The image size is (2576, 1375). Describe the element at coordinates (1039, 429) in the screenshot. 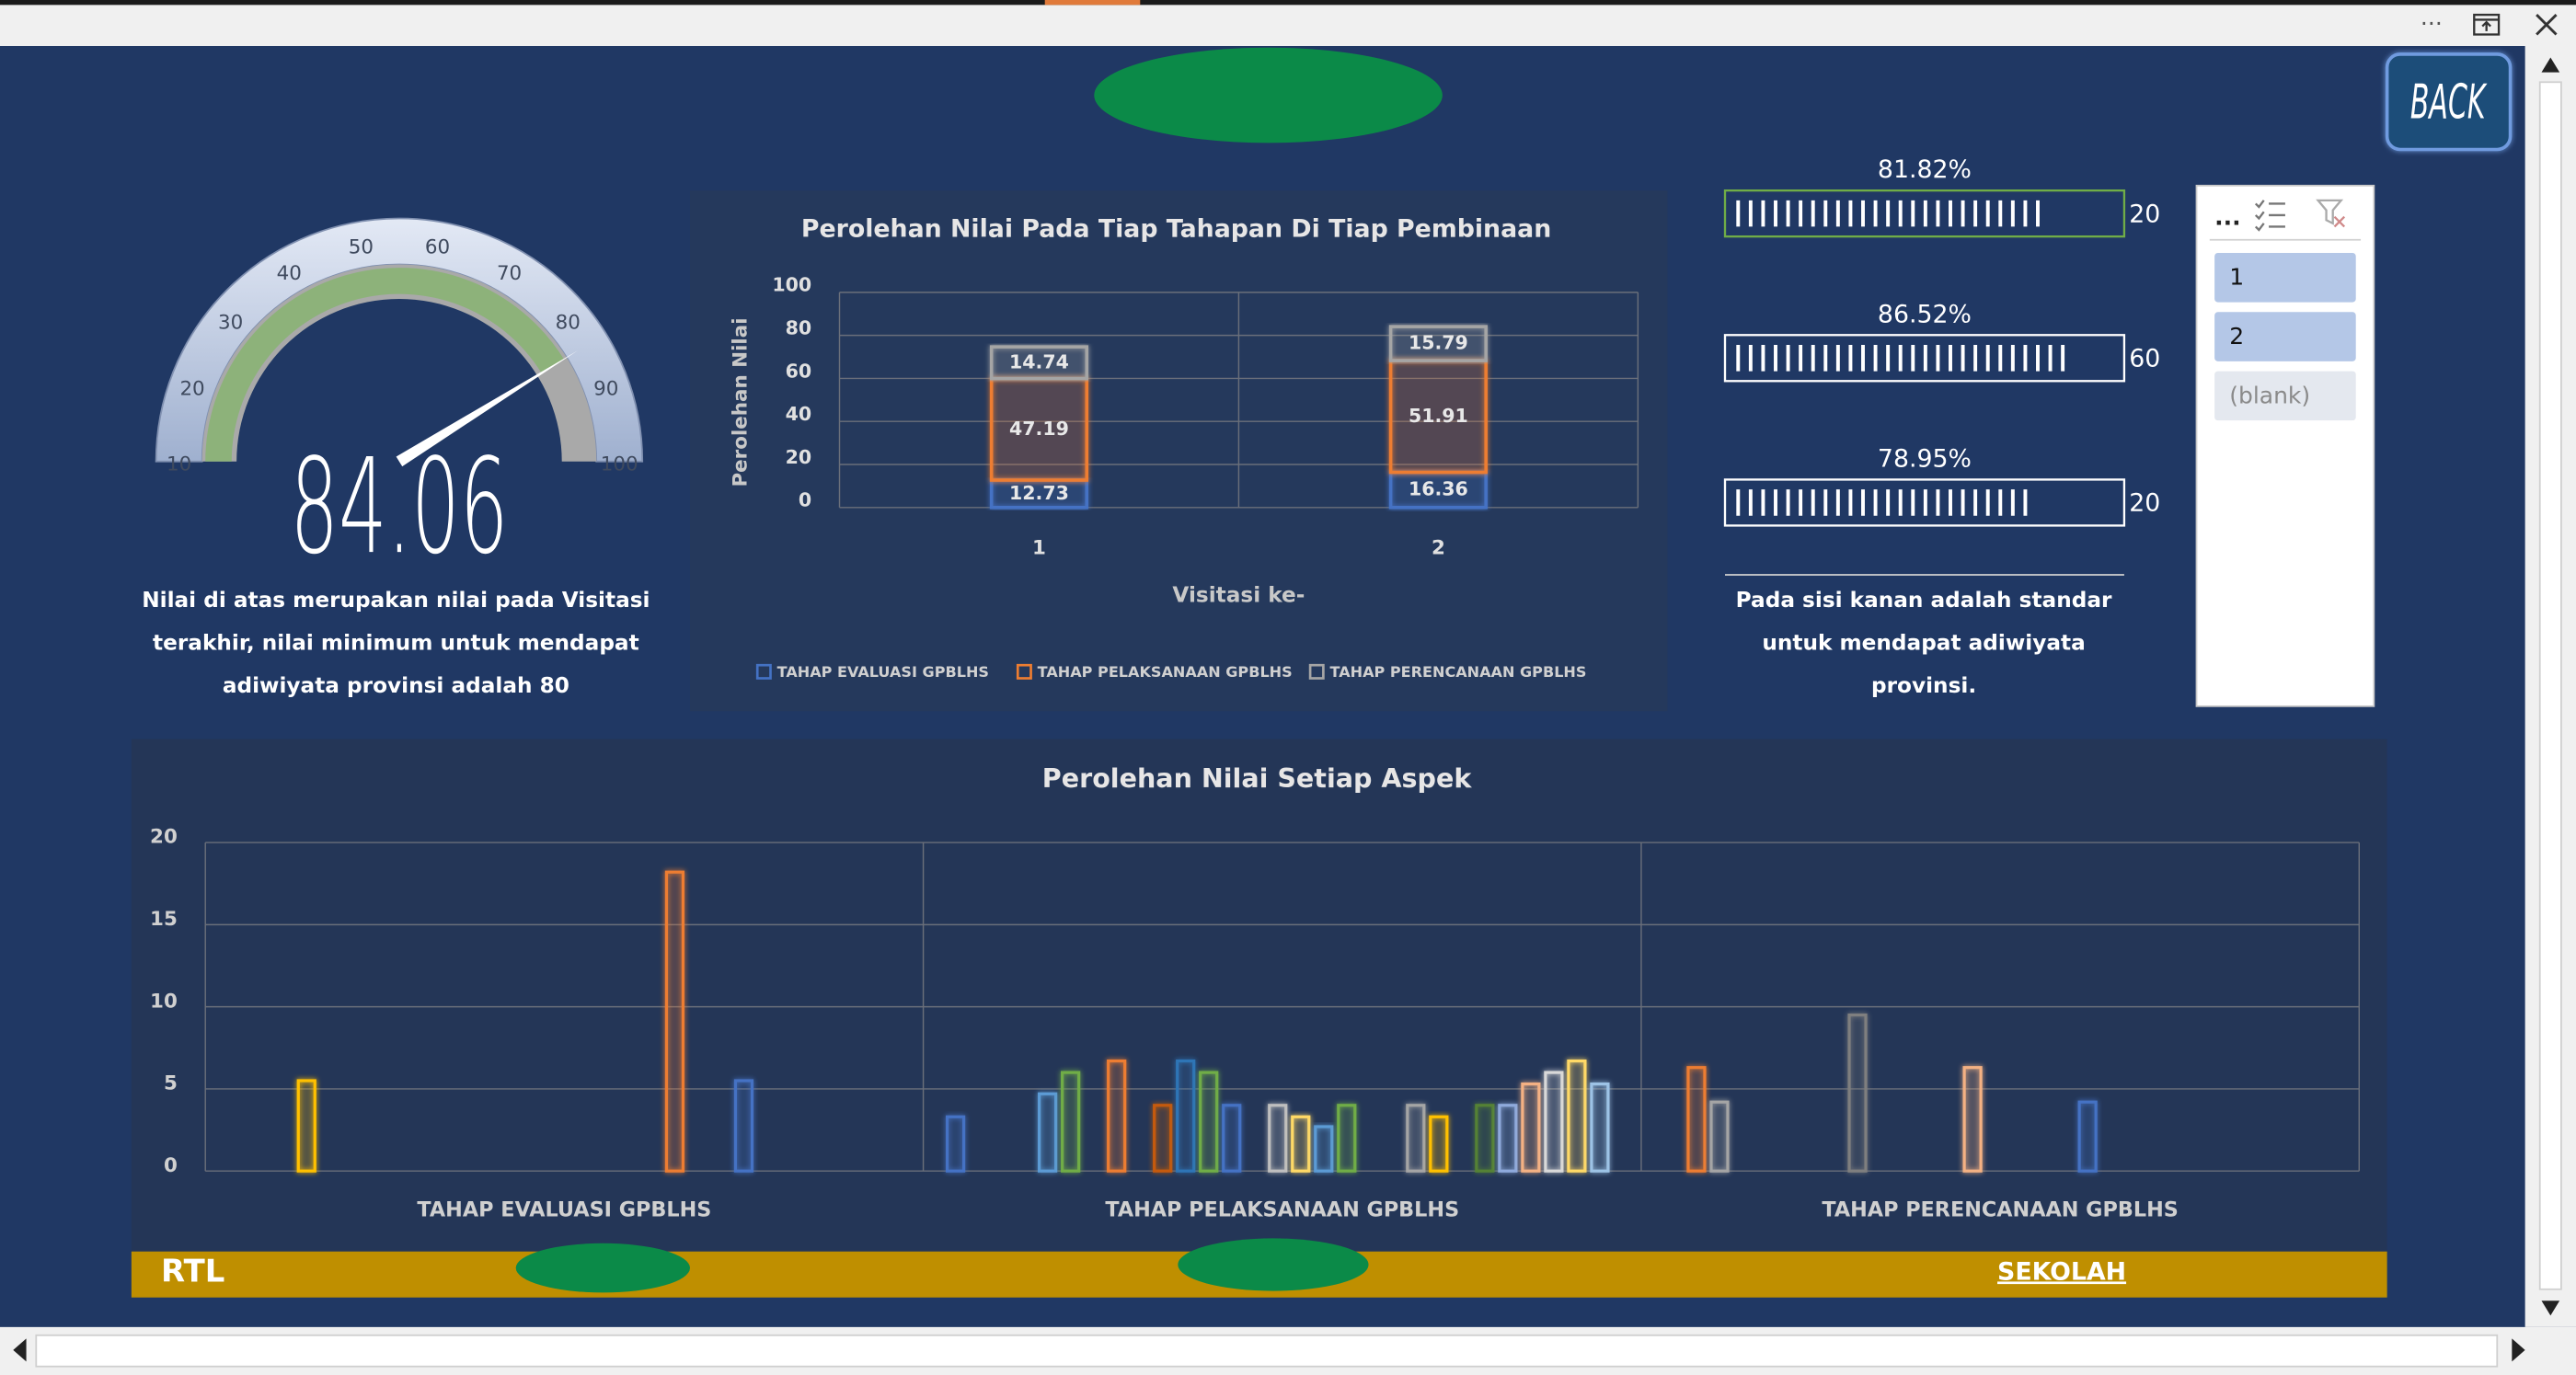

I see `data-label: 47.19` at that location.